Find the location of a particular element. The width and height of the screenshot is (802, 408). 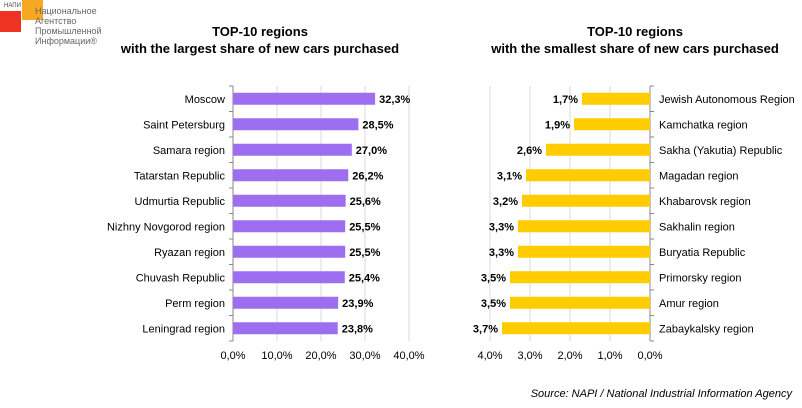

logo-abbrev: НАПИ is located at coordinates (12, 6).